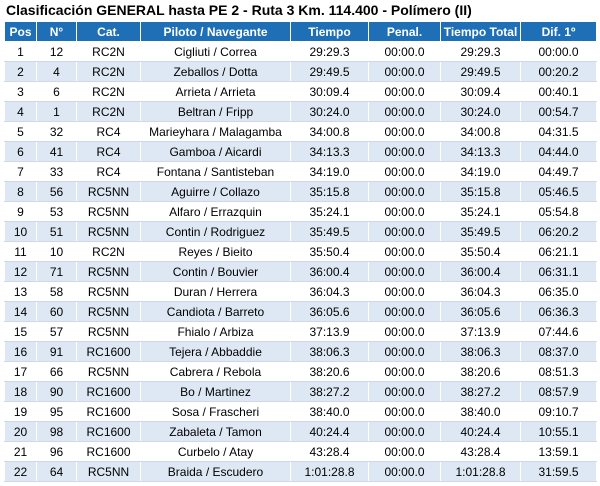 The image size is (600, 486). What do you see at coordinates (480, 231) in the screenshot?
I see `cell-total-time: 35:49.5` at bounding box center [480, 231].